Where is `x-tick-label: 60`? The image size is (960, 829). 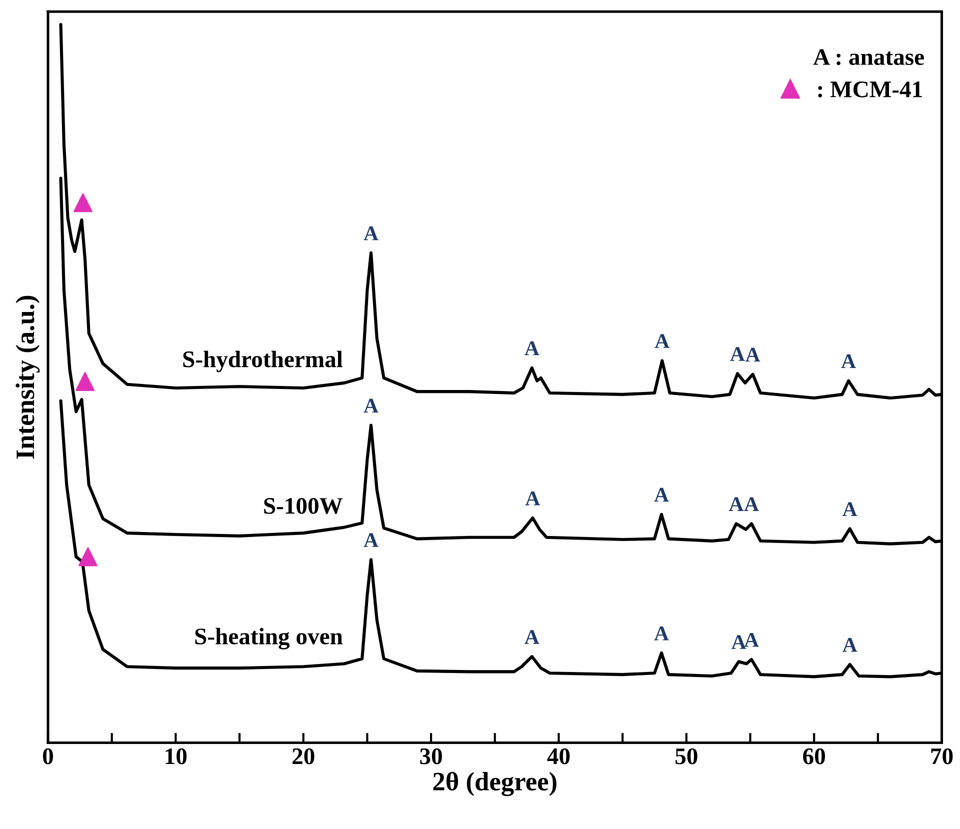 x-tick-label: 60 is located at coordinates (814, 756).